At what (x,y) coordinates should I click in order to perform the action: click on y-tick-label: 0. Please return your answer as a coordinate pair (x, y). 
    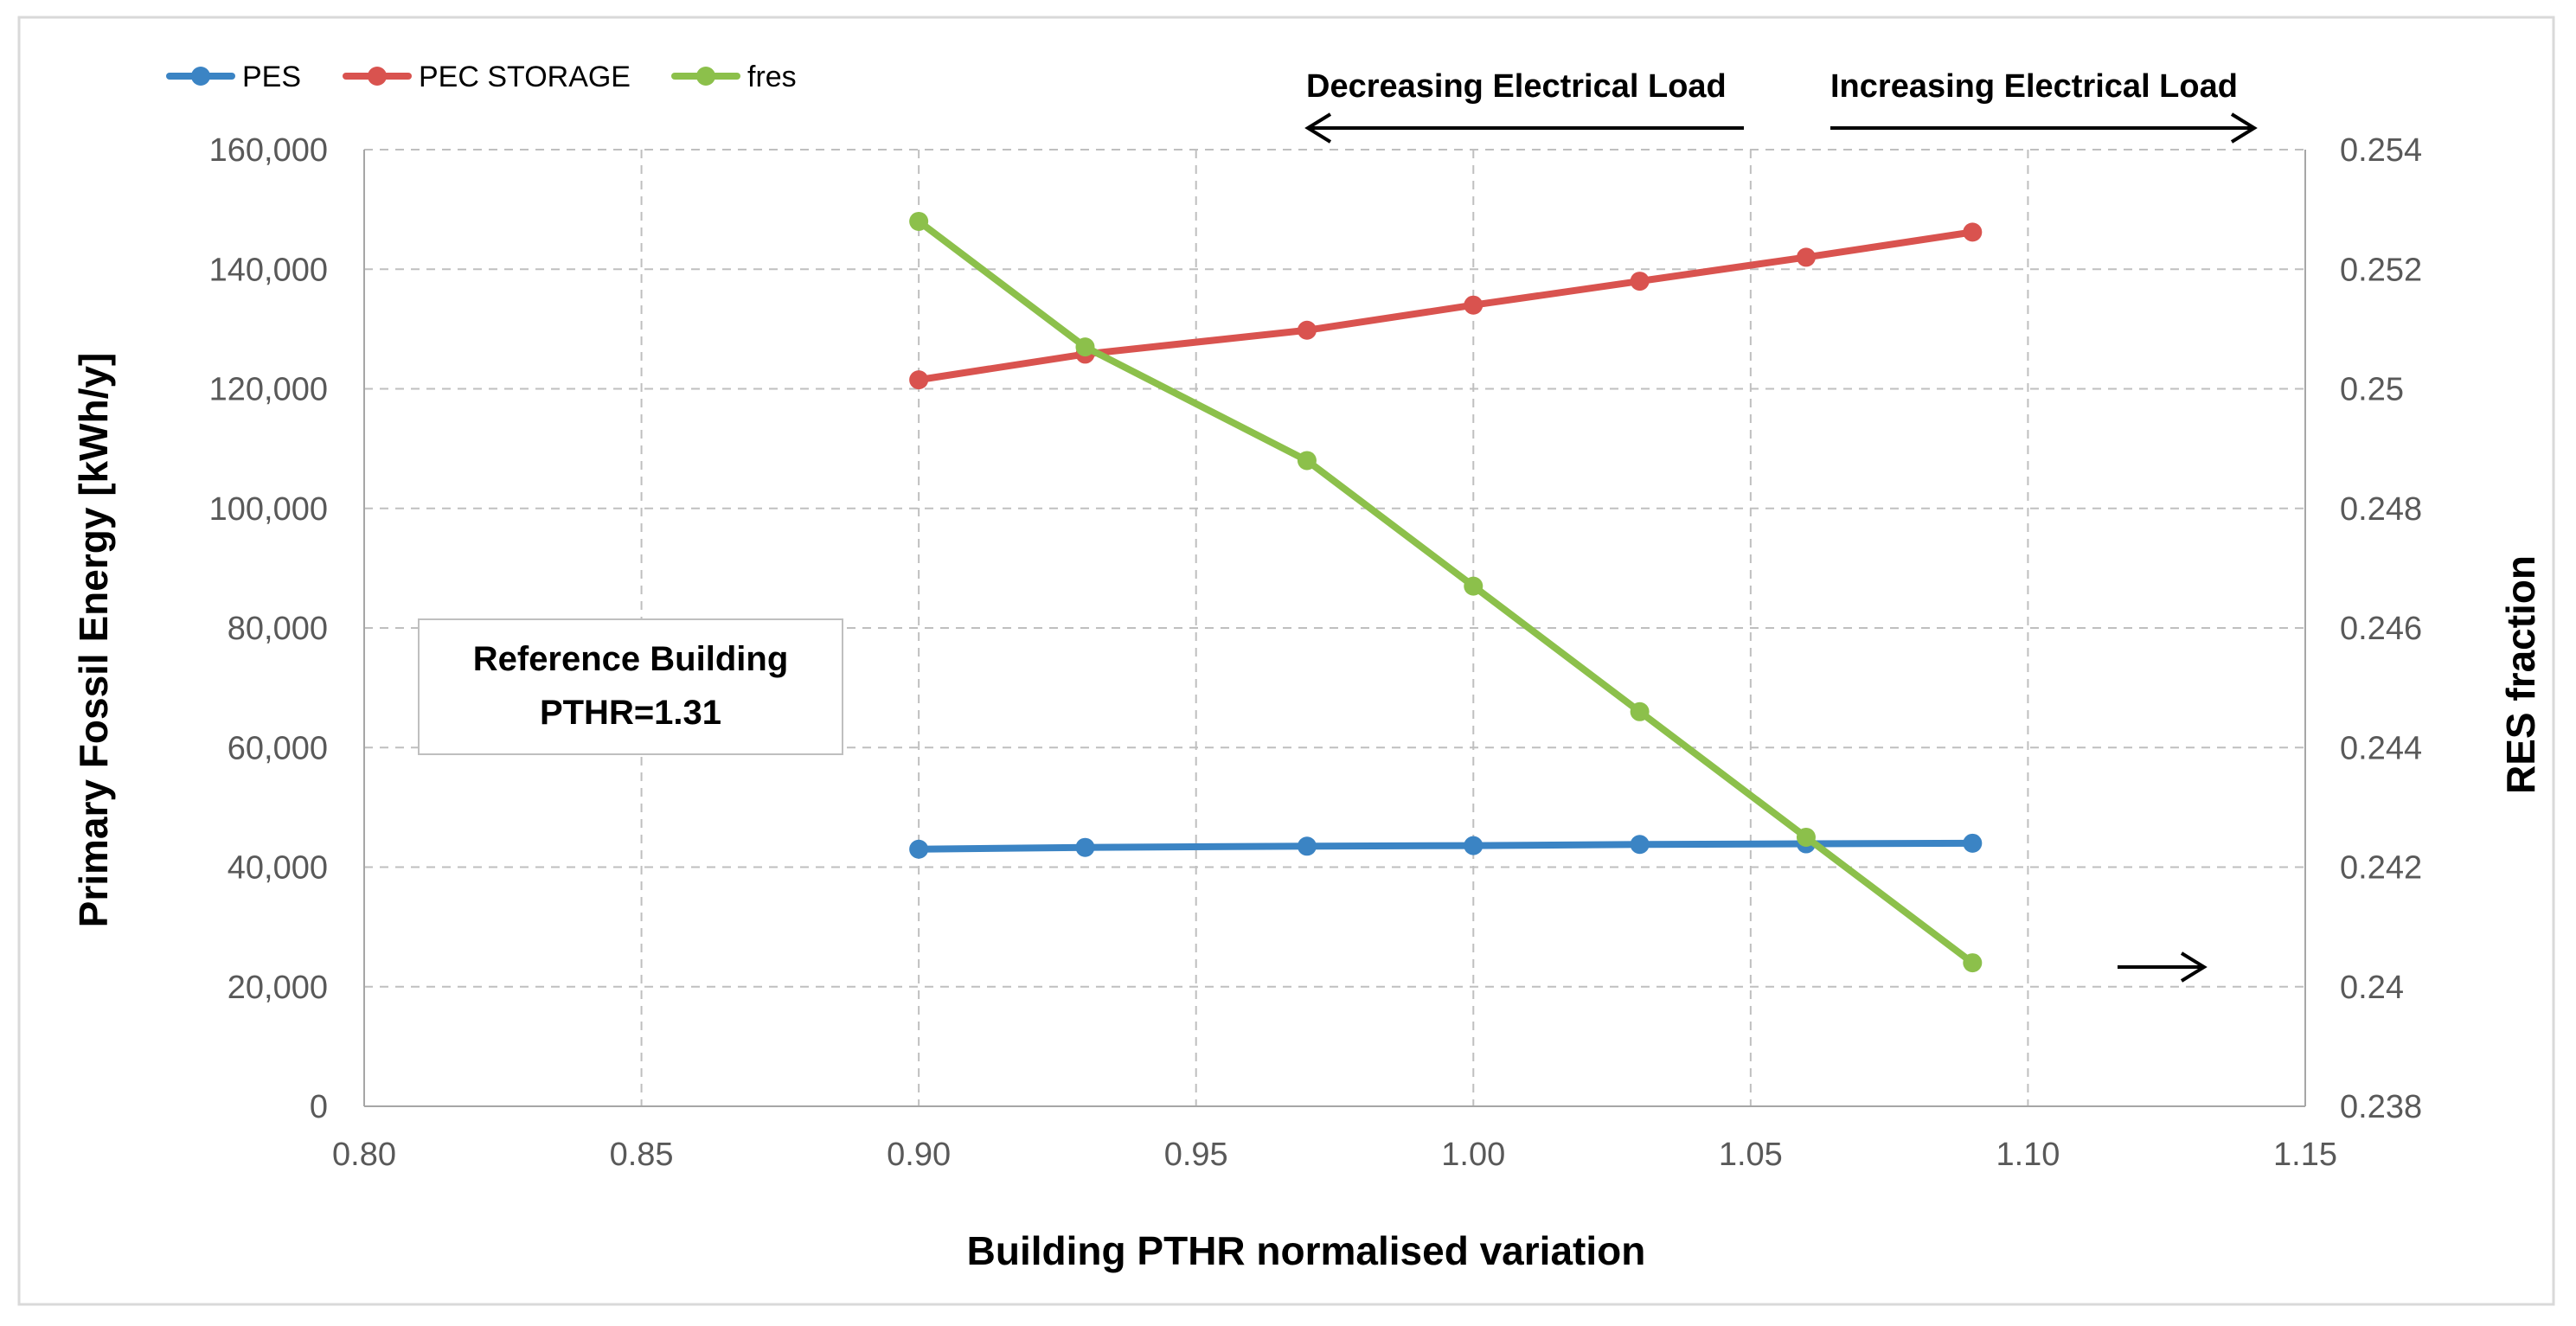
    Looking at the image, I should click on (319, 1107).